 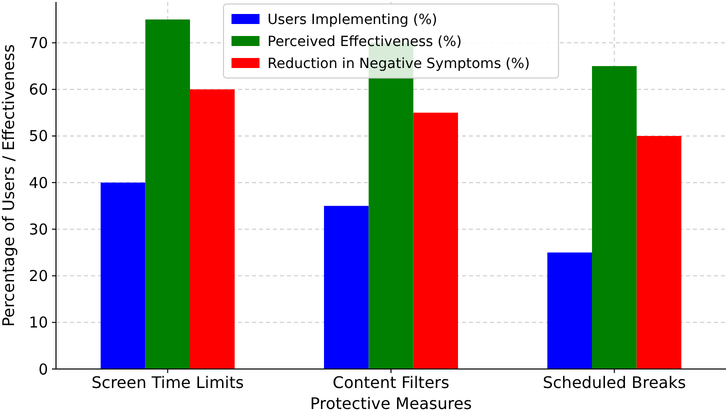 What do you see at coordinates (43, 369) in the screenshot?
I see `y-tick-label: 0` at bounding box center [43, 369].